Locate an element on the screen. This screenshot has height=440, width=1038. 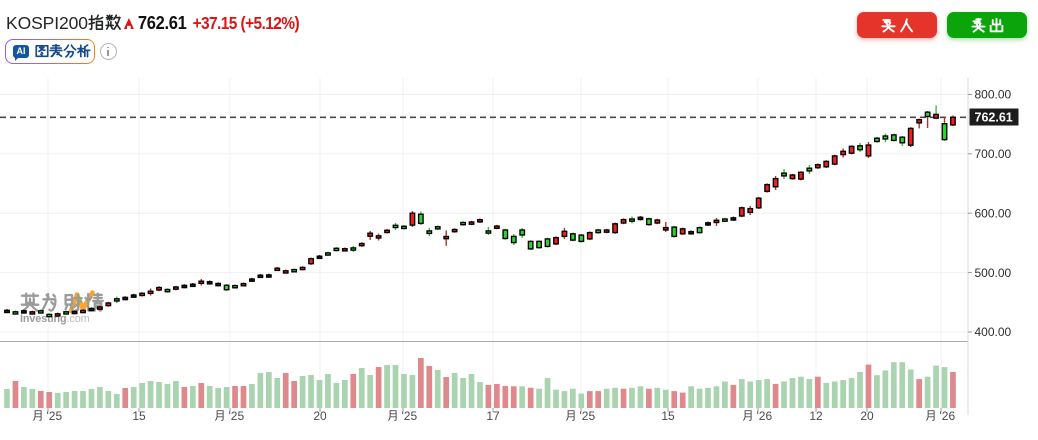
svg-text: 800.00 is located at coordinates (993, 95).